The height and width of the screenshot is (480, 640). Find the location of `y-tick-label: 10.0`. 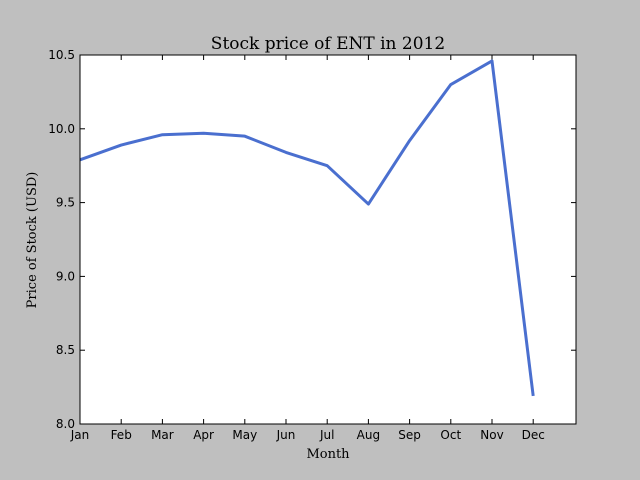

y-tick-label: 10.0 is located at coordinates (61, 129).